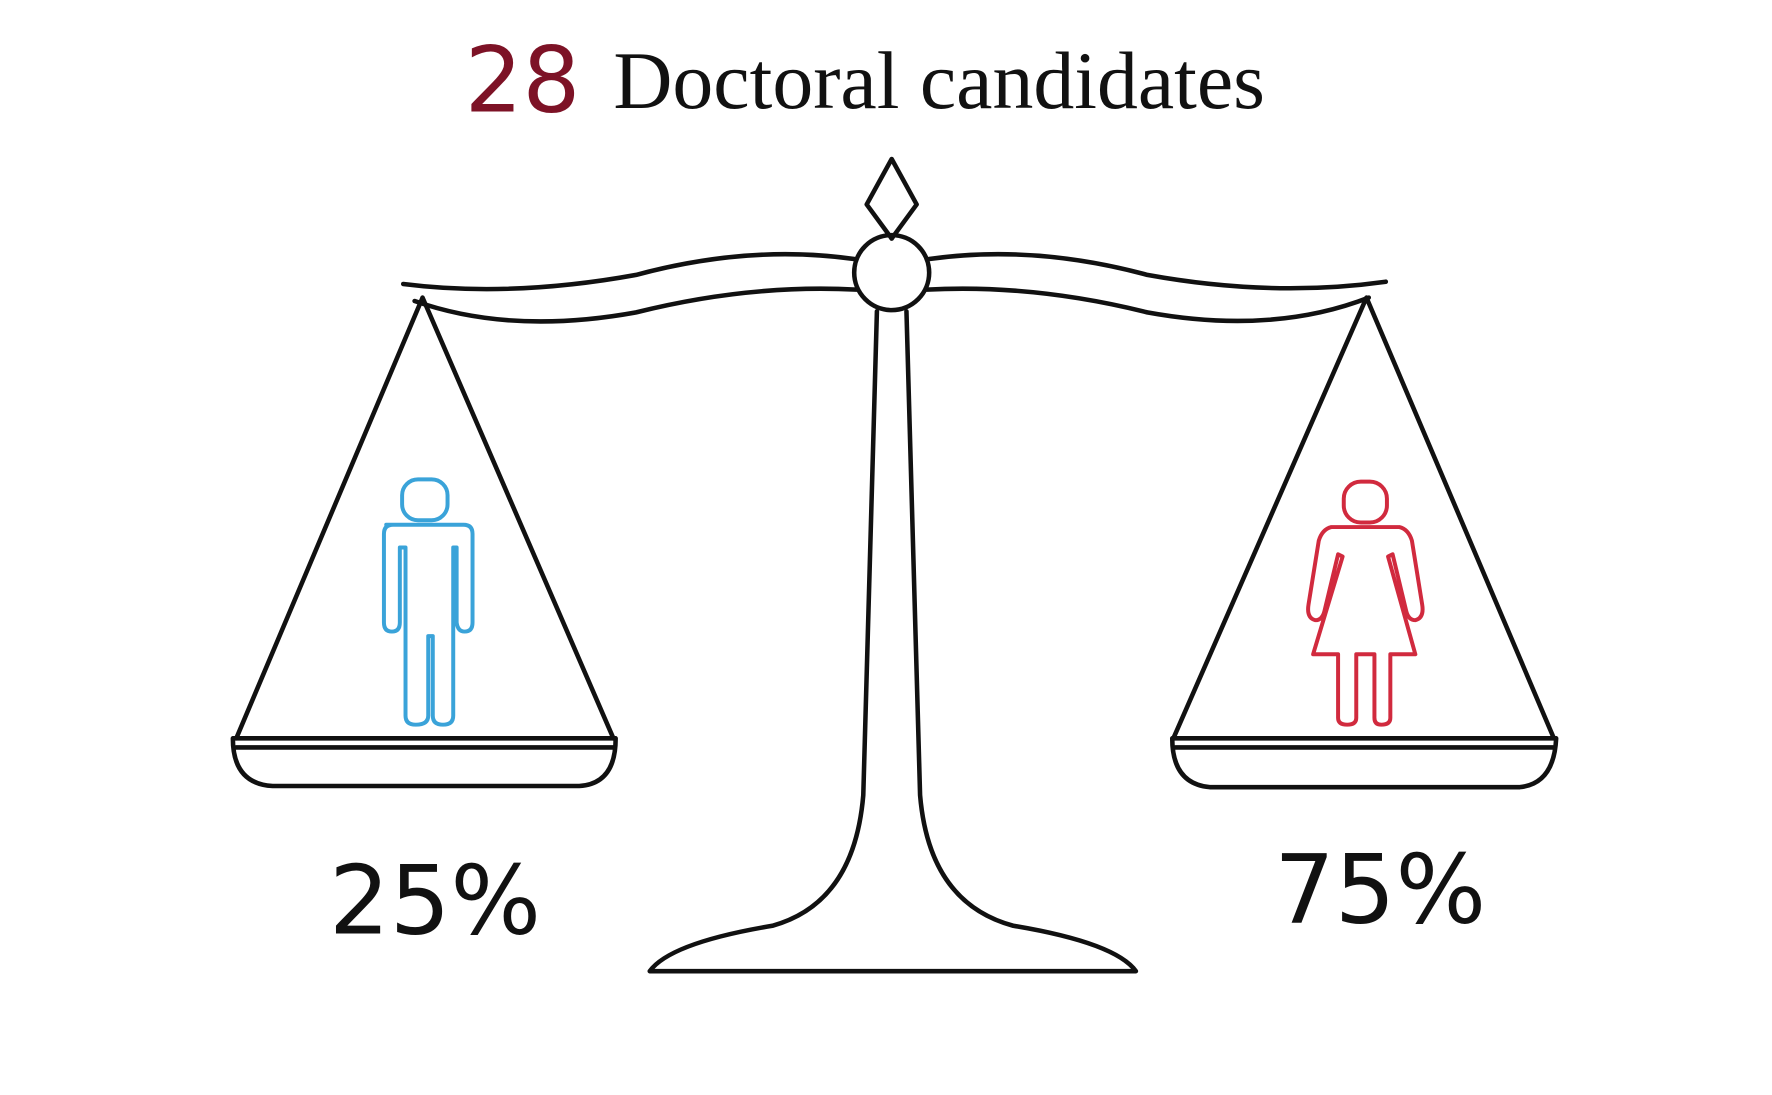  I want to click on pivot, so click(891, 272).